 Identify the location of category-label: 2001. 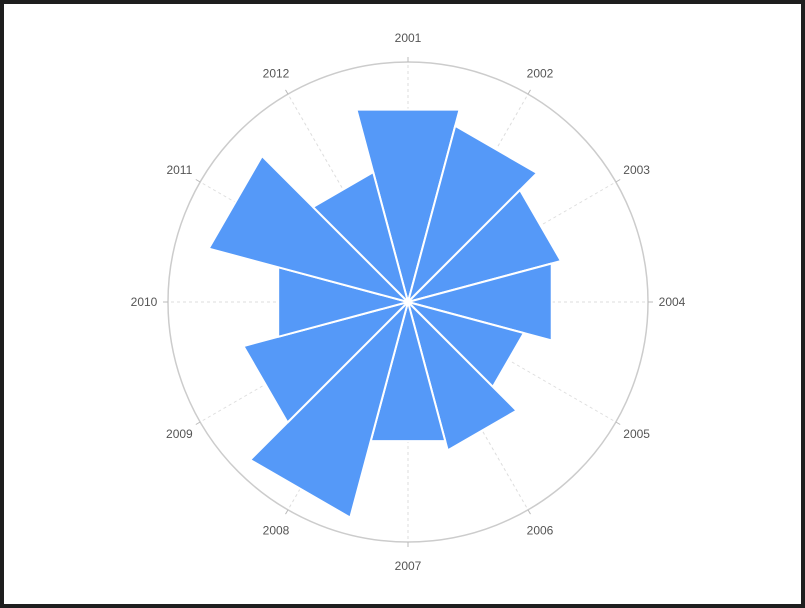
(408, 38).